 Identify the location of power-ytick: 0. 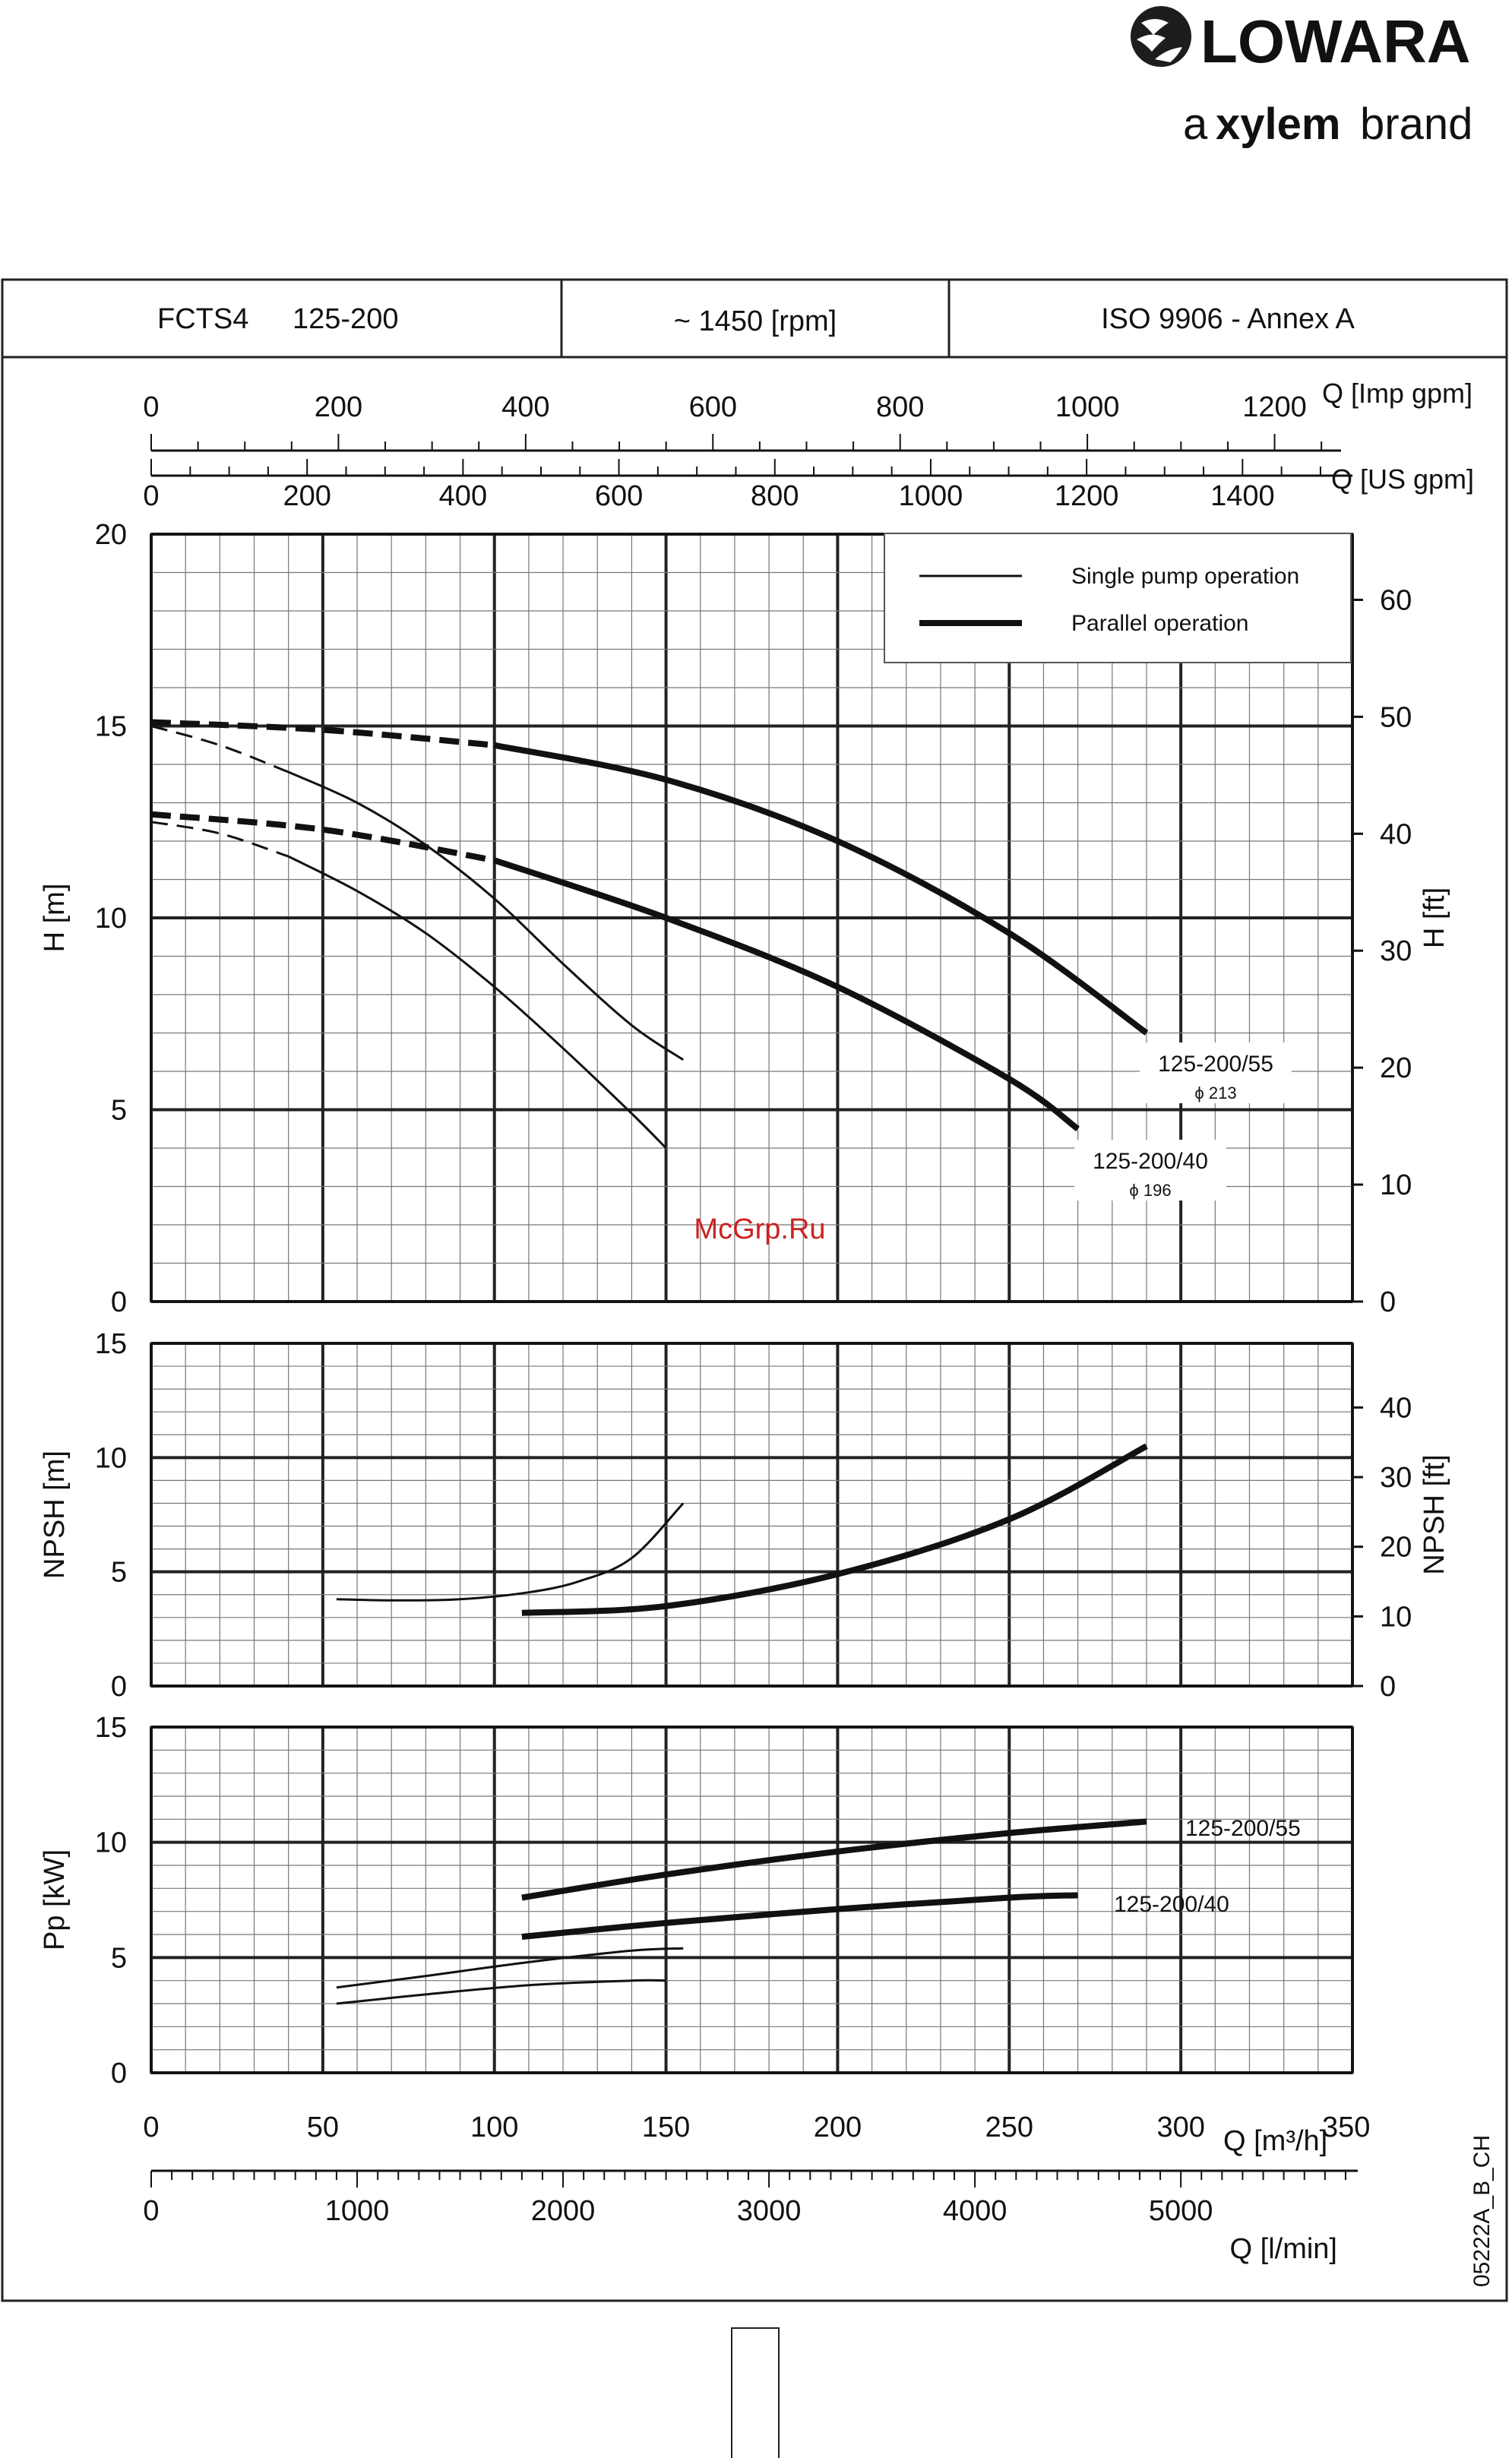
(119, 2073).